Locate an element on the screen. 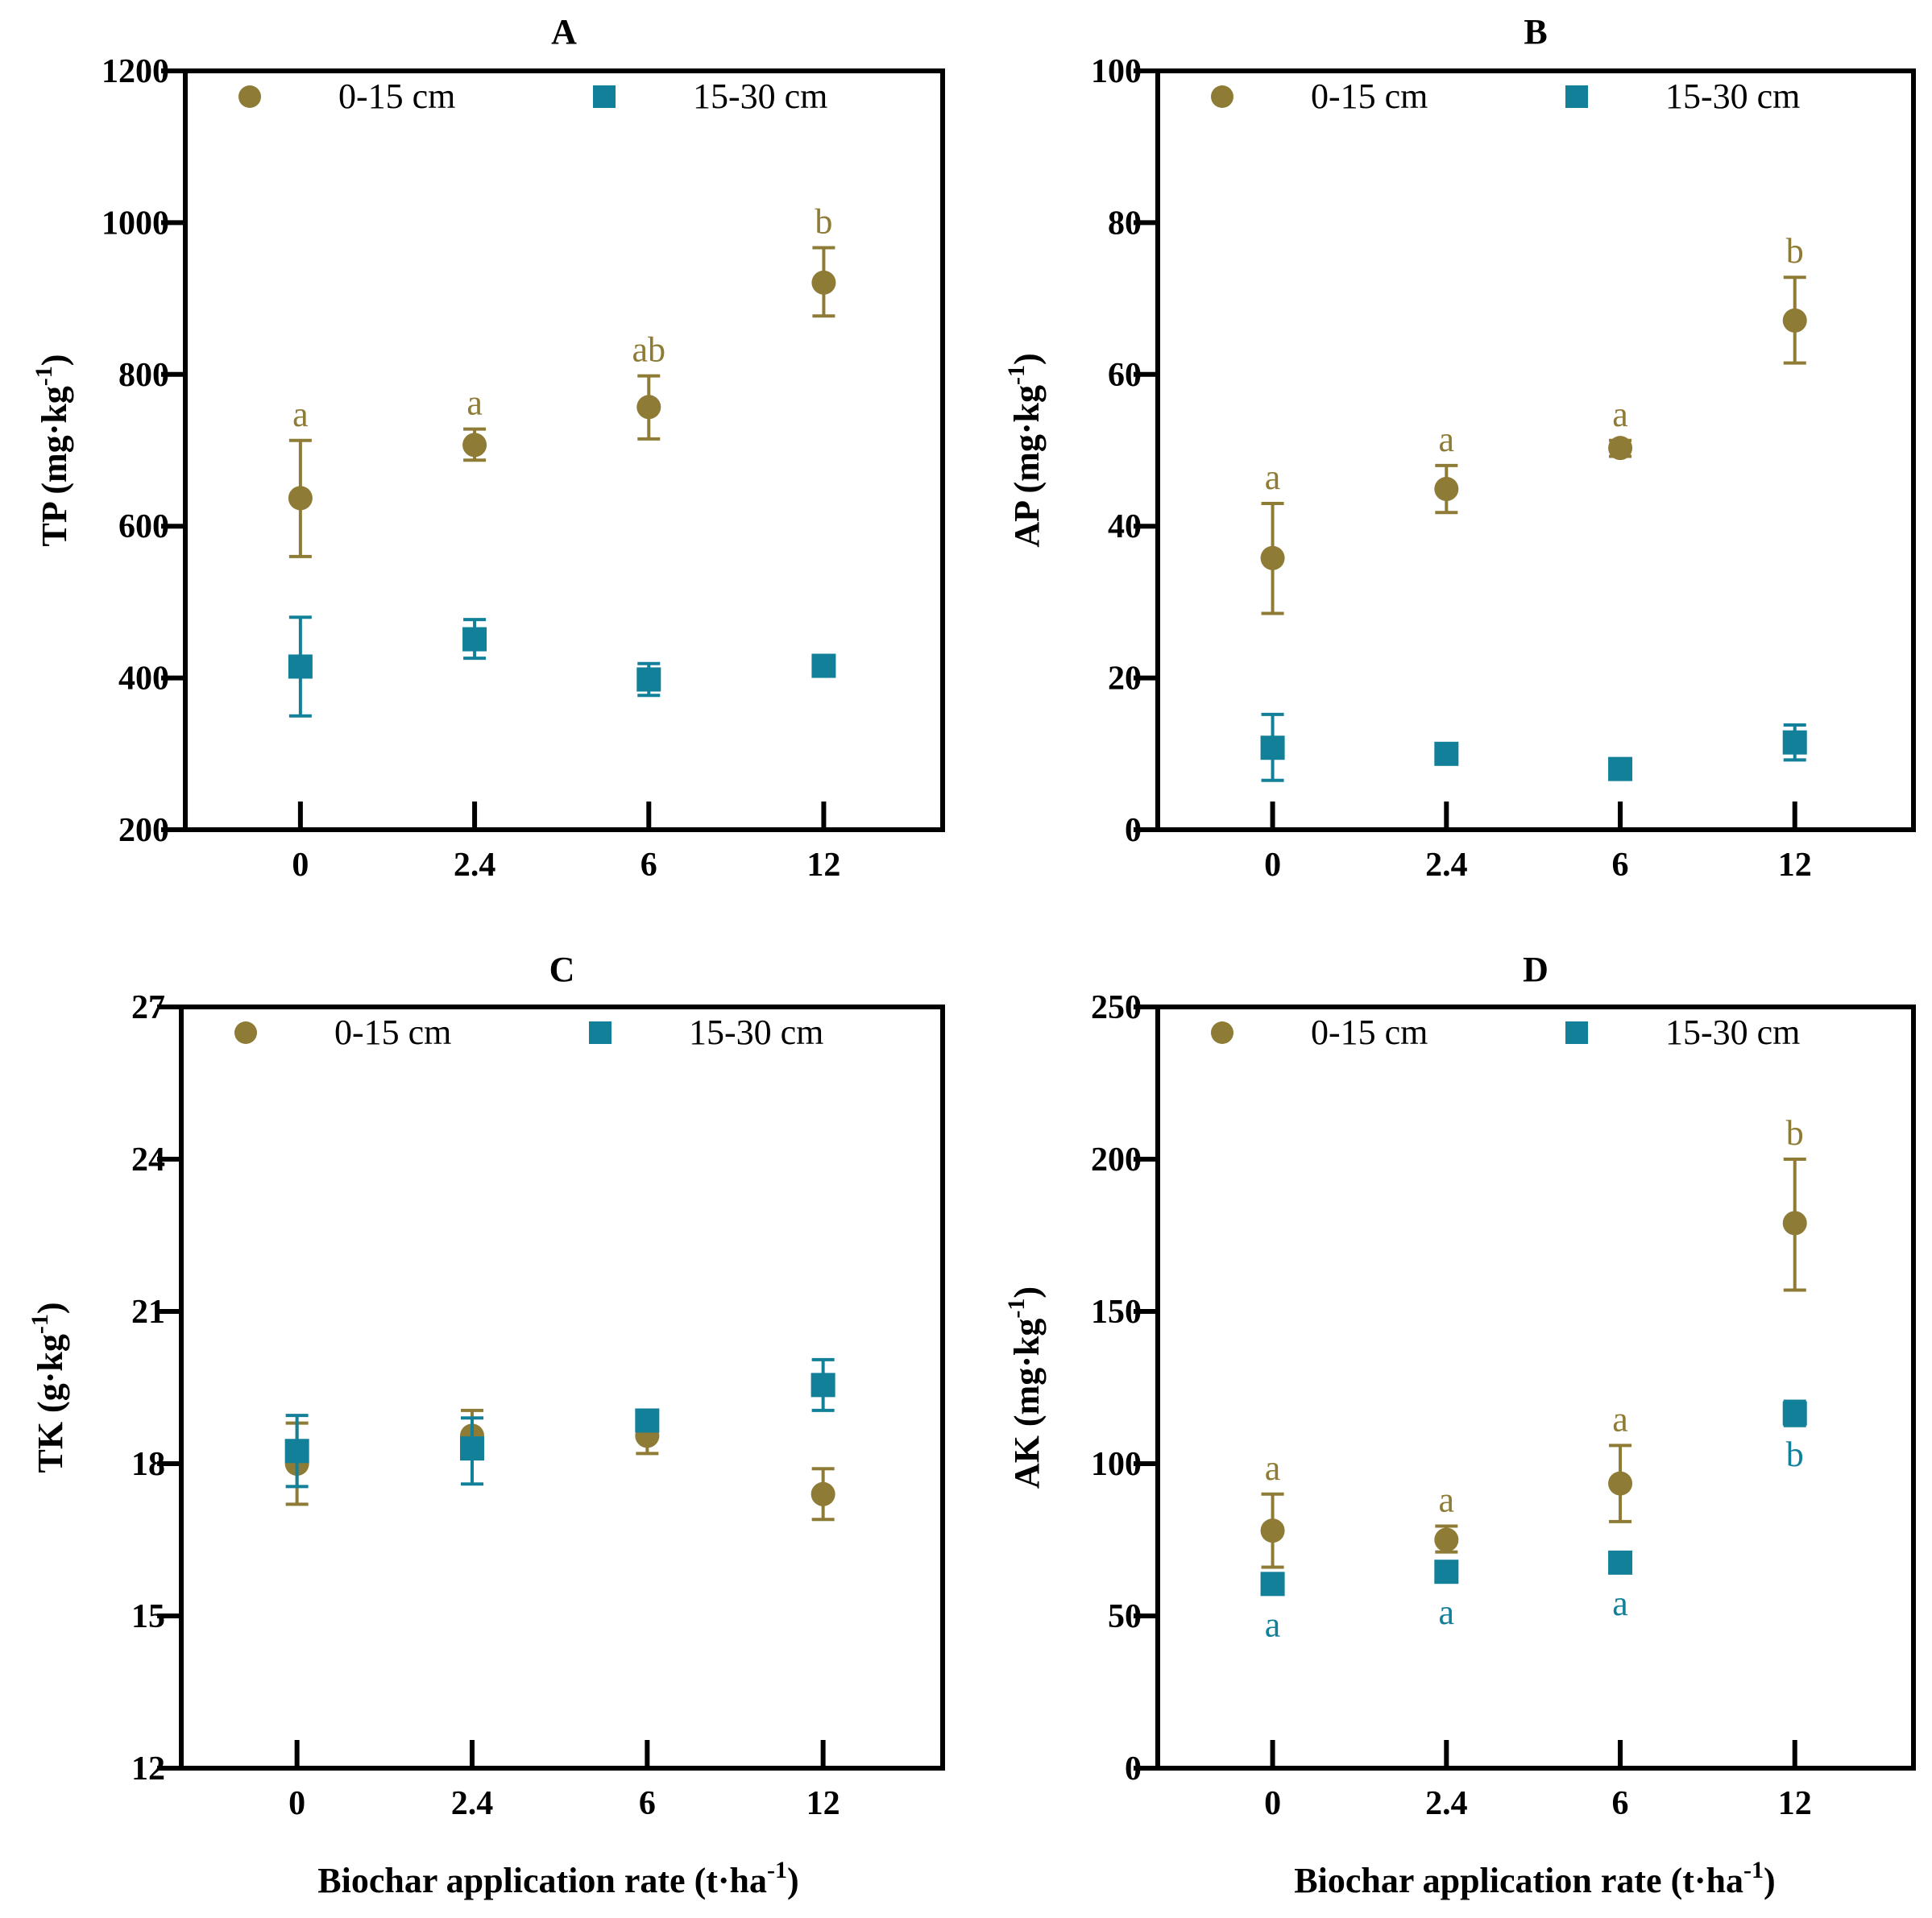  y-axis-title-text: AP (mg·kg is located at coordinates (1027, 467).